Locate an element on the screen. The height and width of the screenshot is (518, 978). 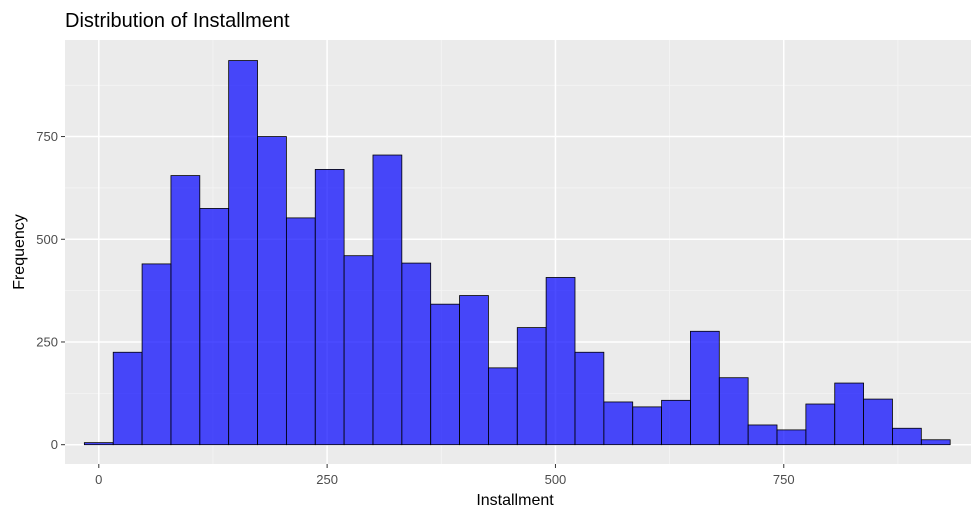
x-axis-ticks: 0 250 500 750 is located at coordinates (445, 475).